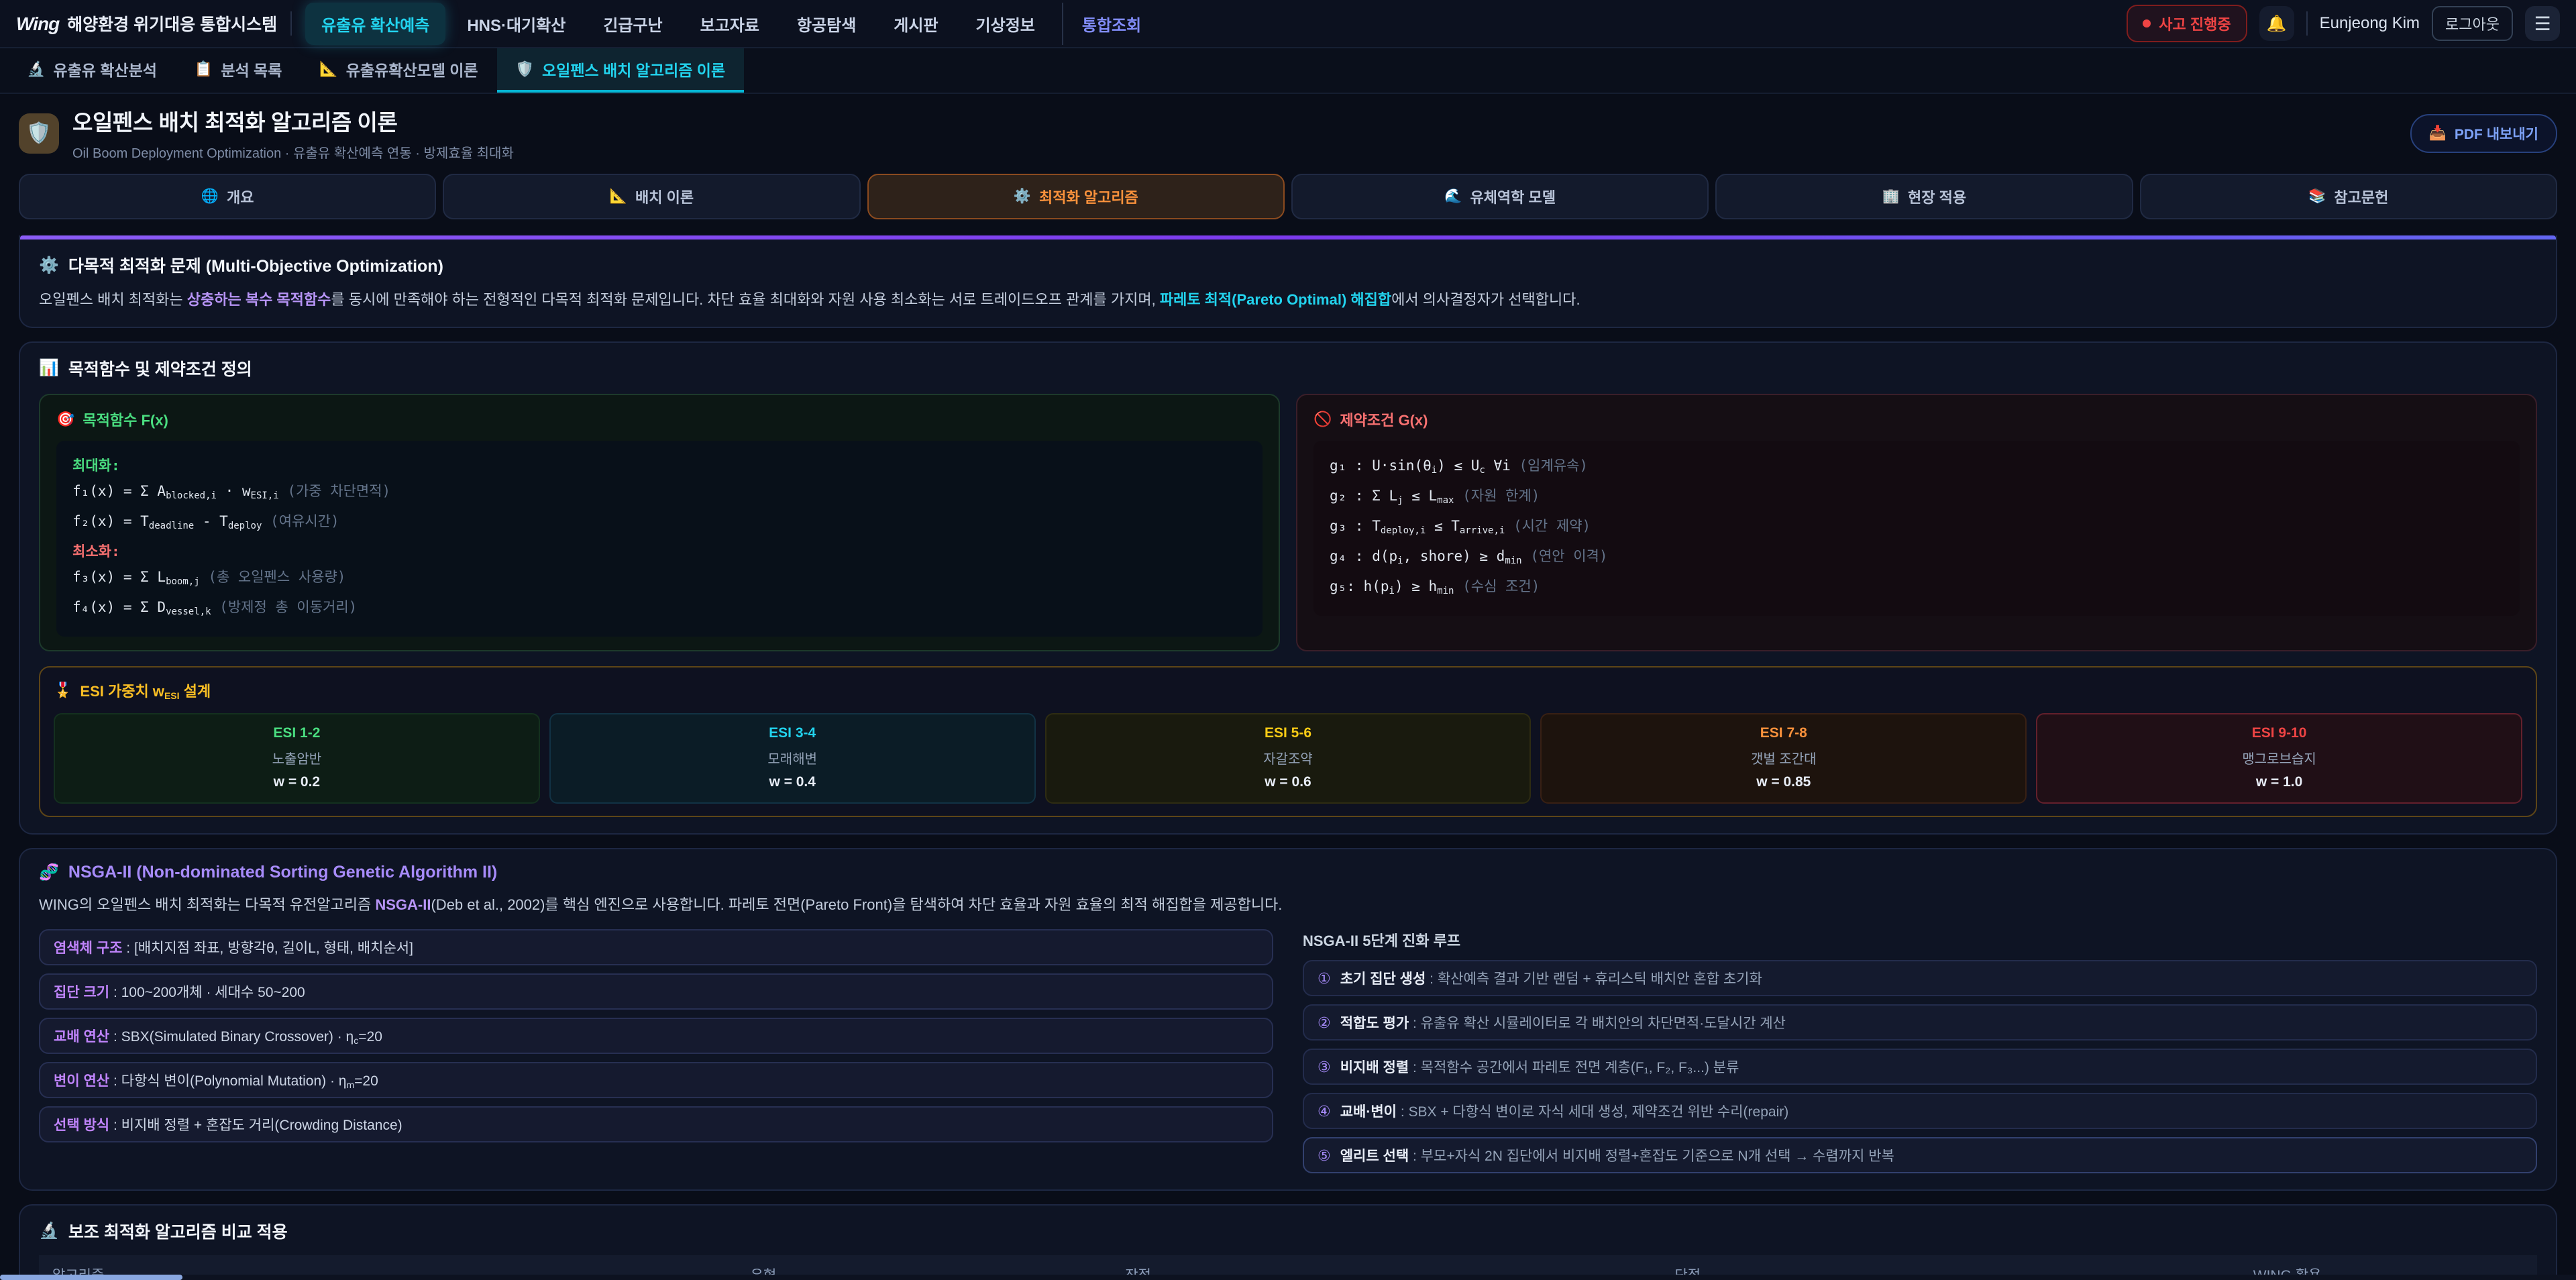 This screenshot has width=2576, height=1280. I want to click on esi-weight: w = 1.0, so click(2279, 782).